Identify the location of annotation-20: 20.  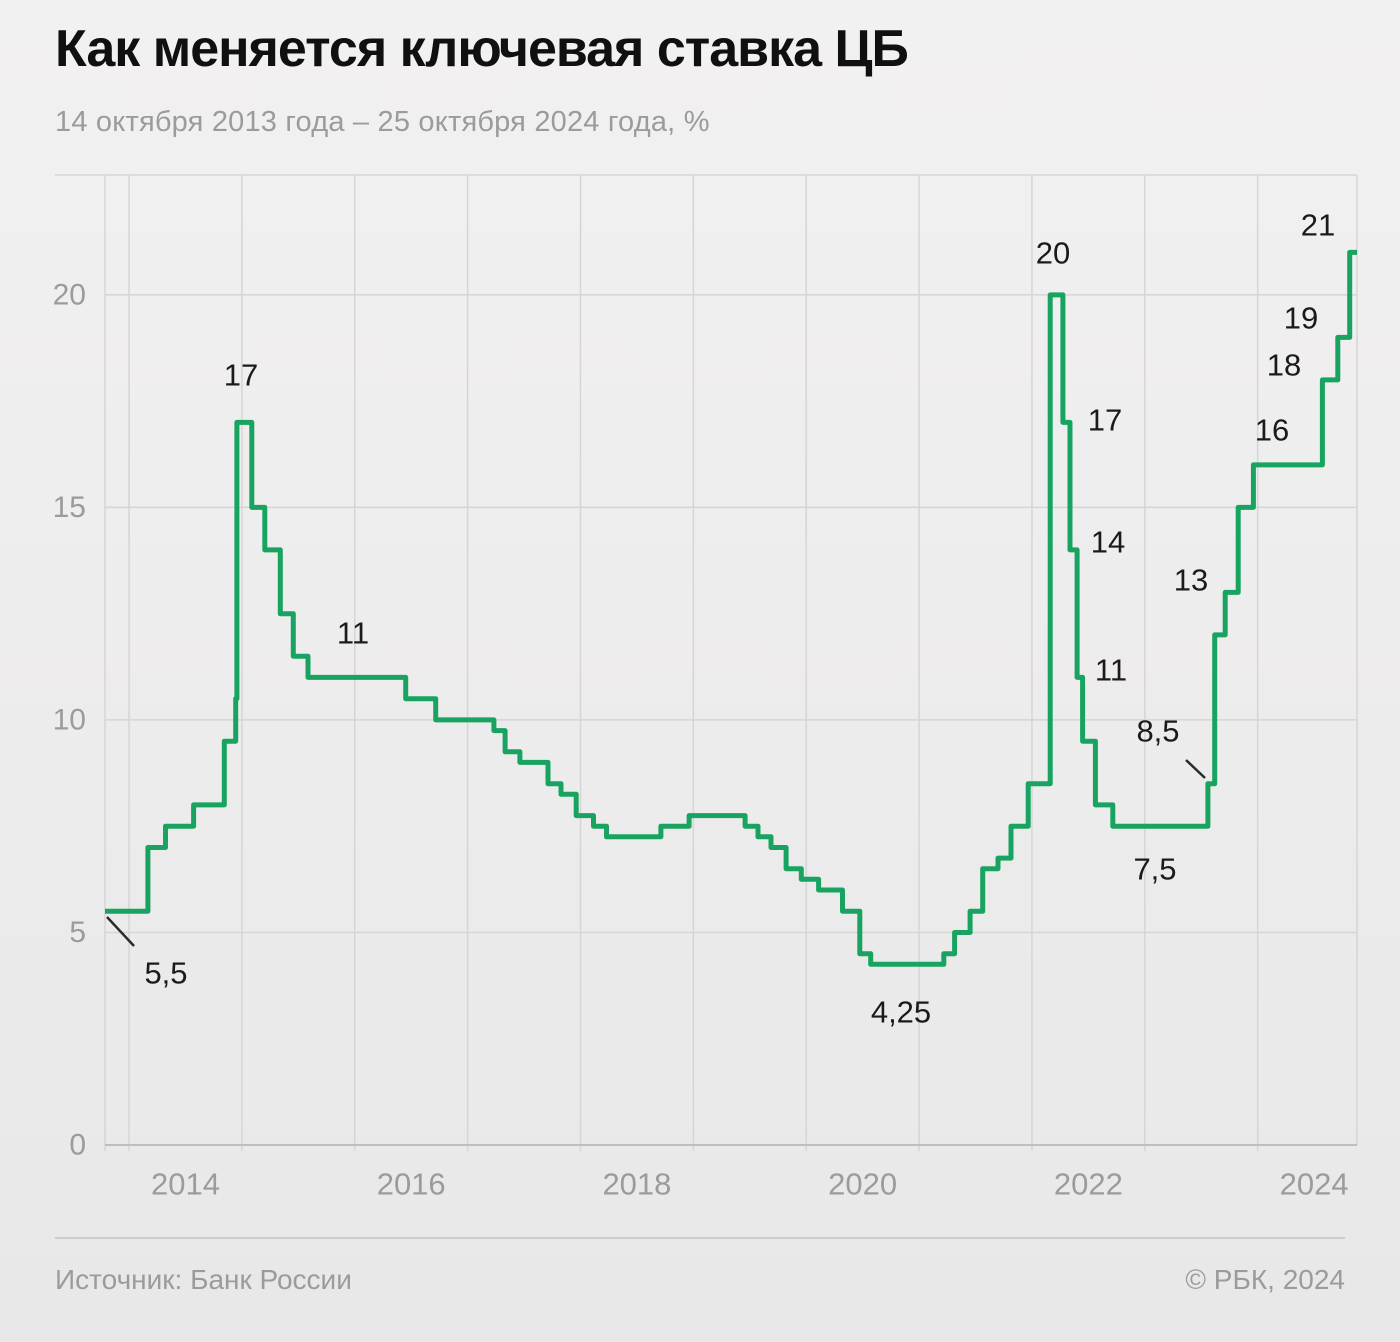
(1053, 253).